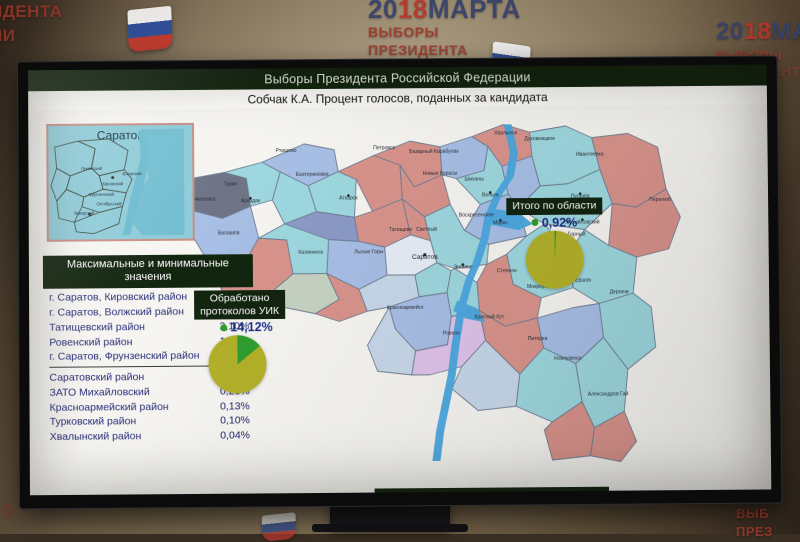 The image size is (800, 542). I want to click on oblast-total-pie-chart, so click(555, 259).